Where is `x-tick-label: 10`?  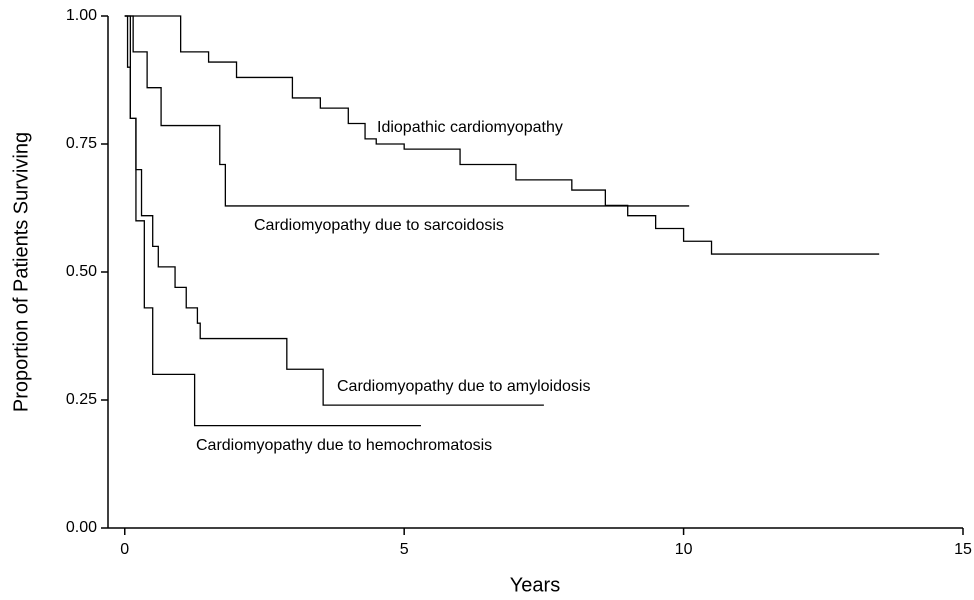 x-tick-label: 10 is located at coordinates (684, 549).